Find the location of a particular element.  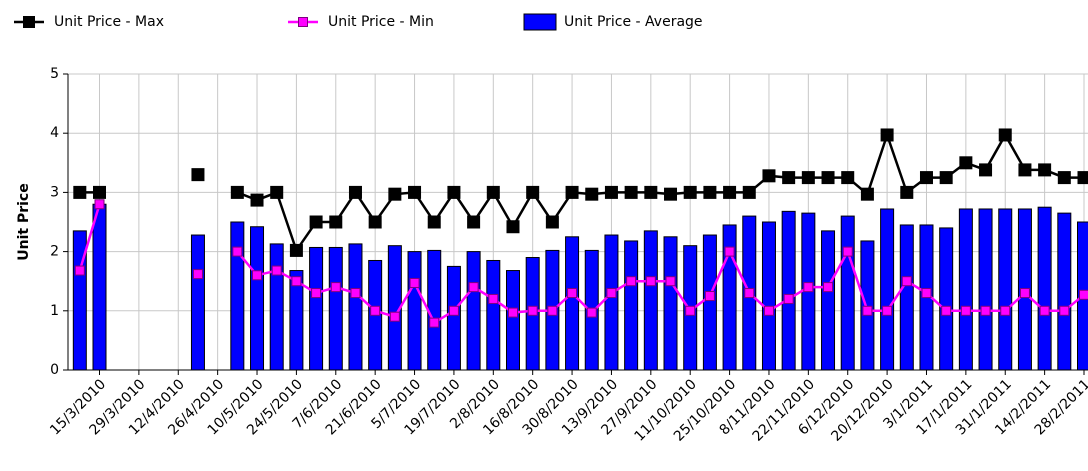

y-tick-label: 2 is located at coordinates (54, 252).